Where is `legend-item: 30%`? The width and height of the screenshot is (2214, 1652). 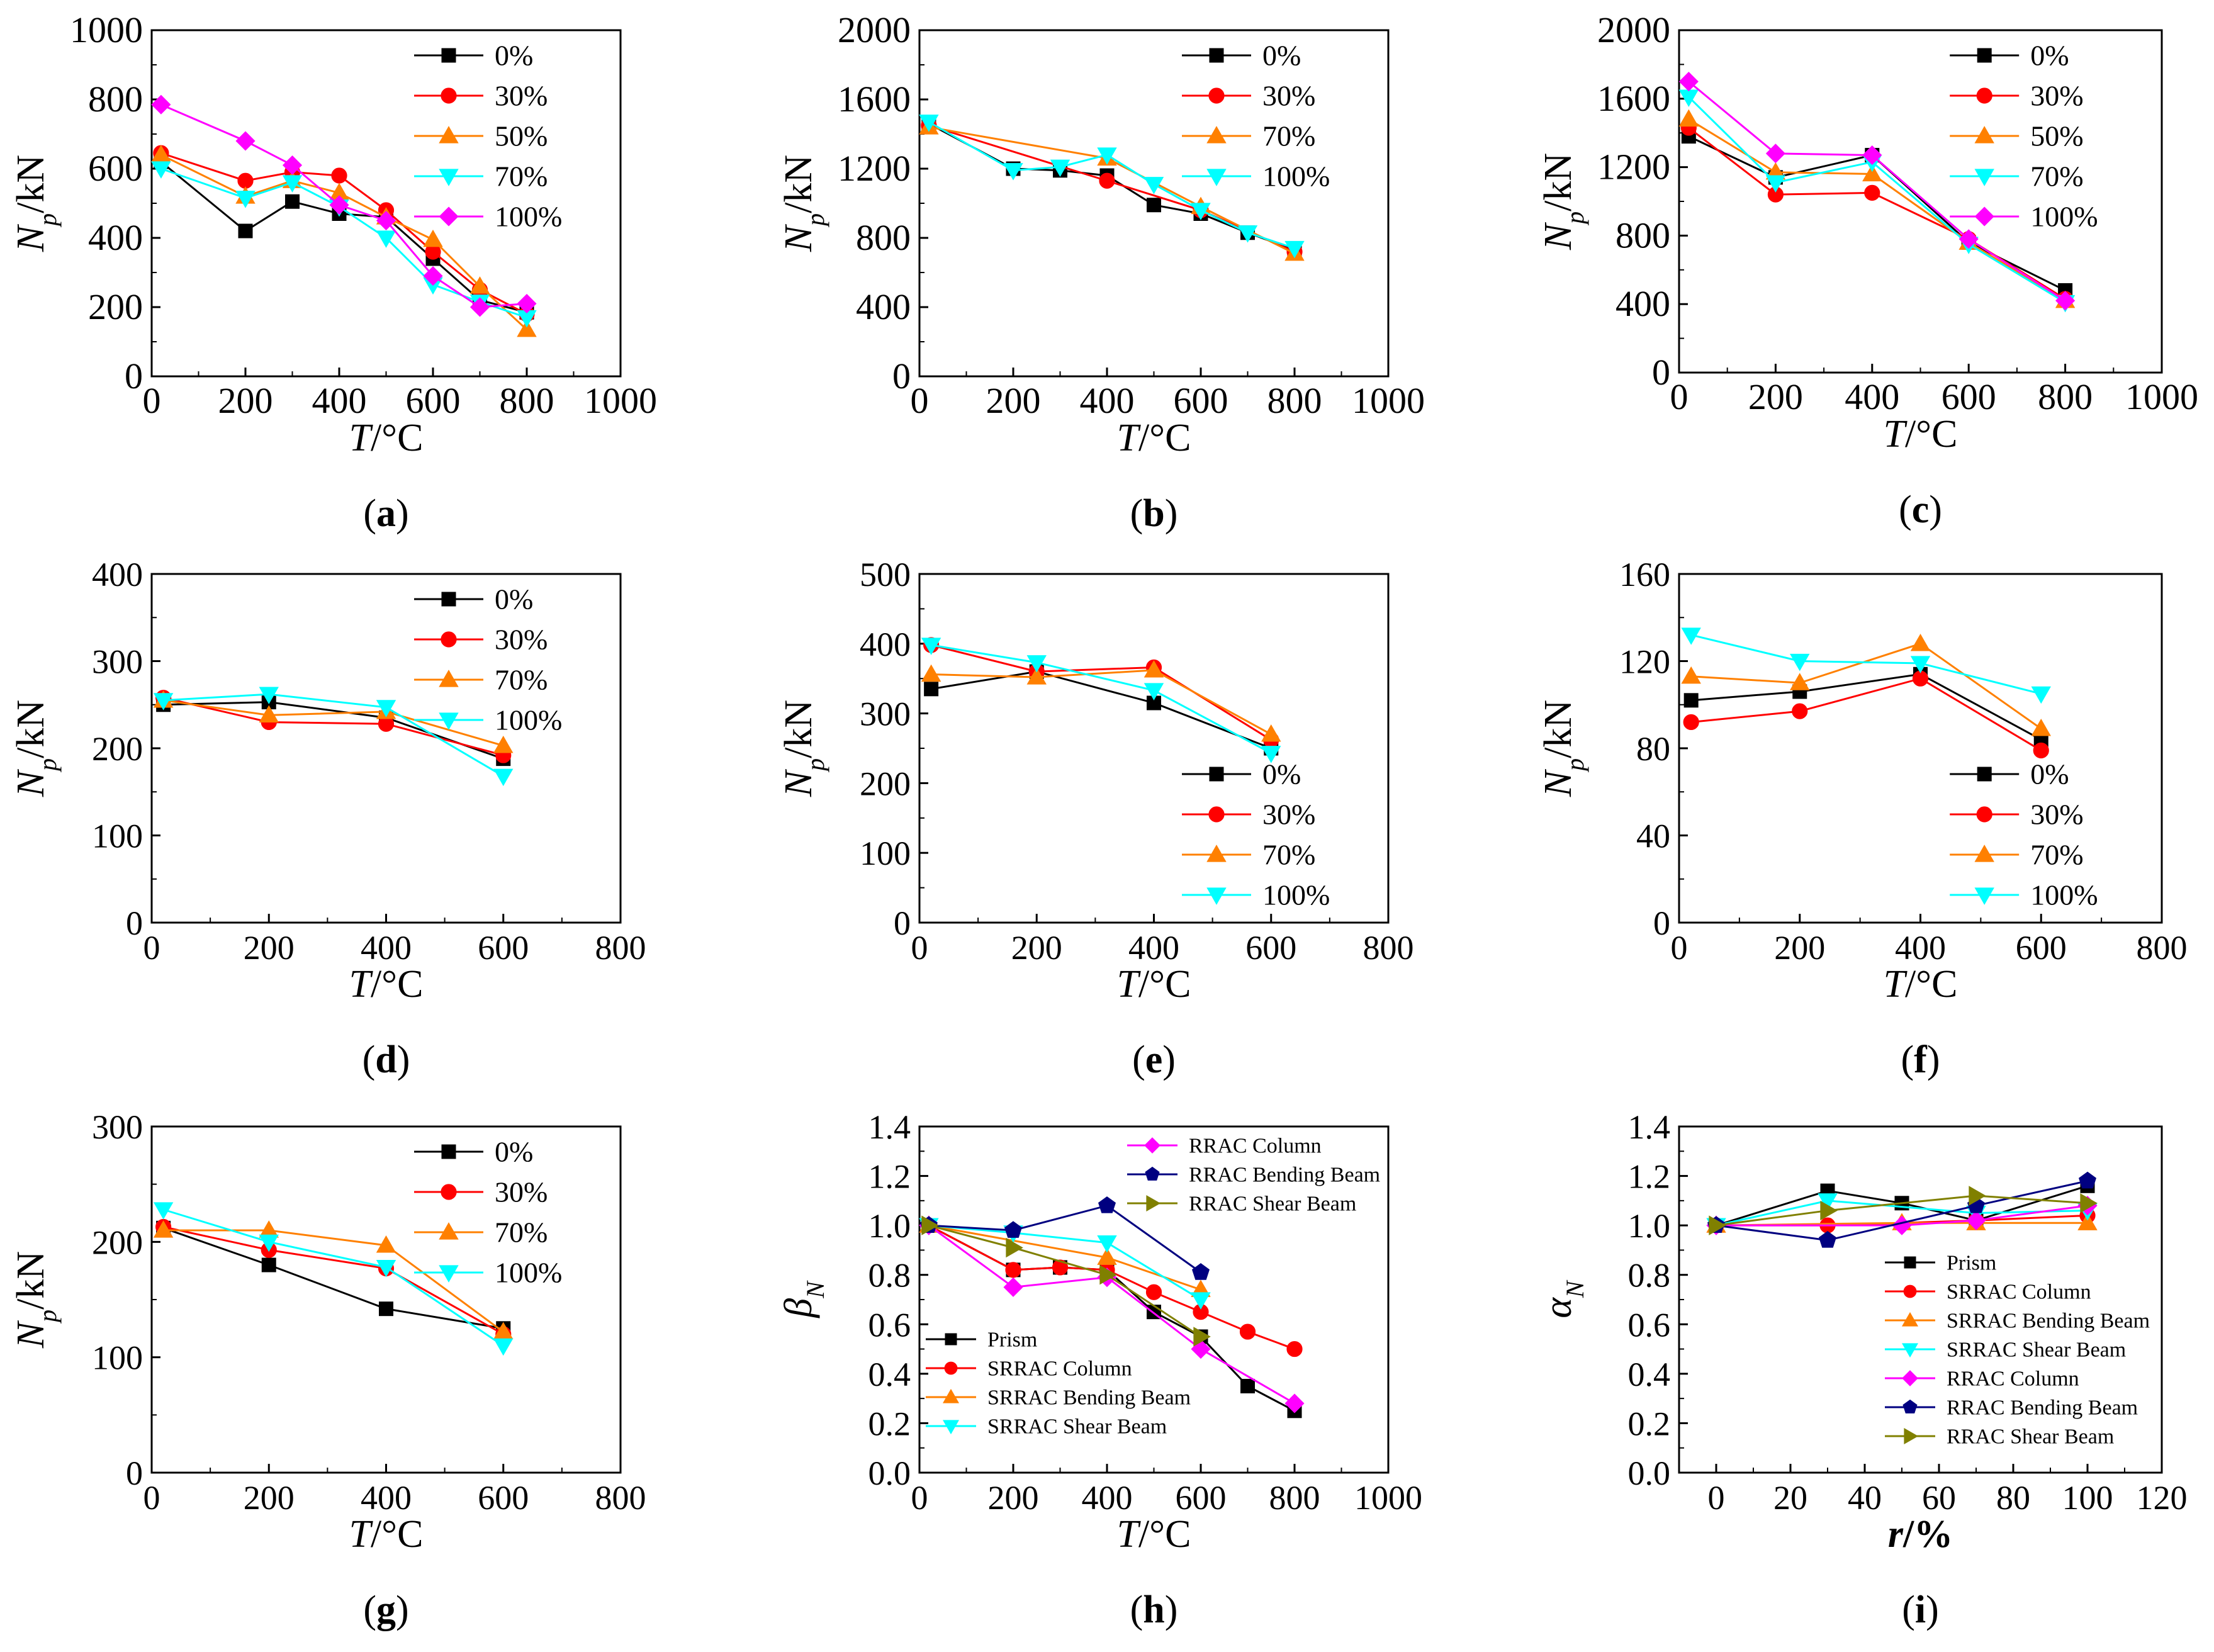
legend-item: 30% is located at coordinates (1248, 96).